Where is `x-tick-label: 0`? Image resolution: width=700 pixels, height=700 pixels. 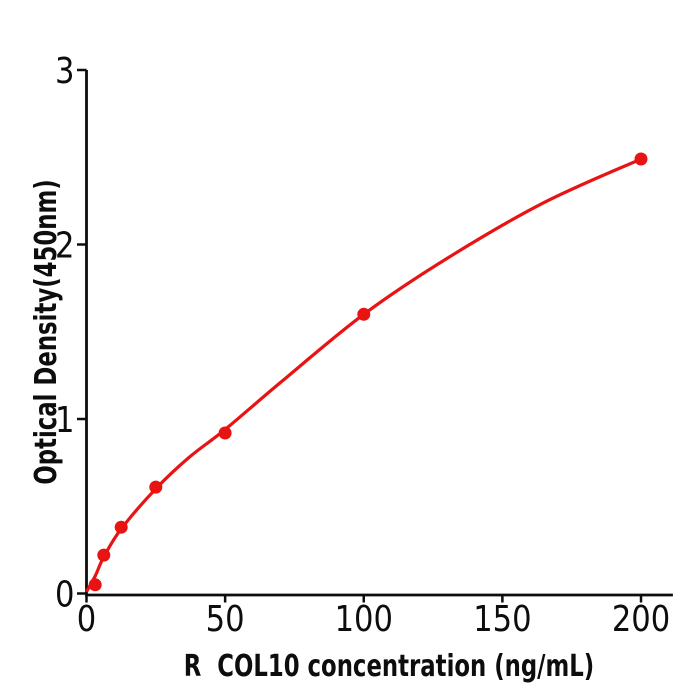
x-tick-label: 0 is located at coordinates (86, 619).